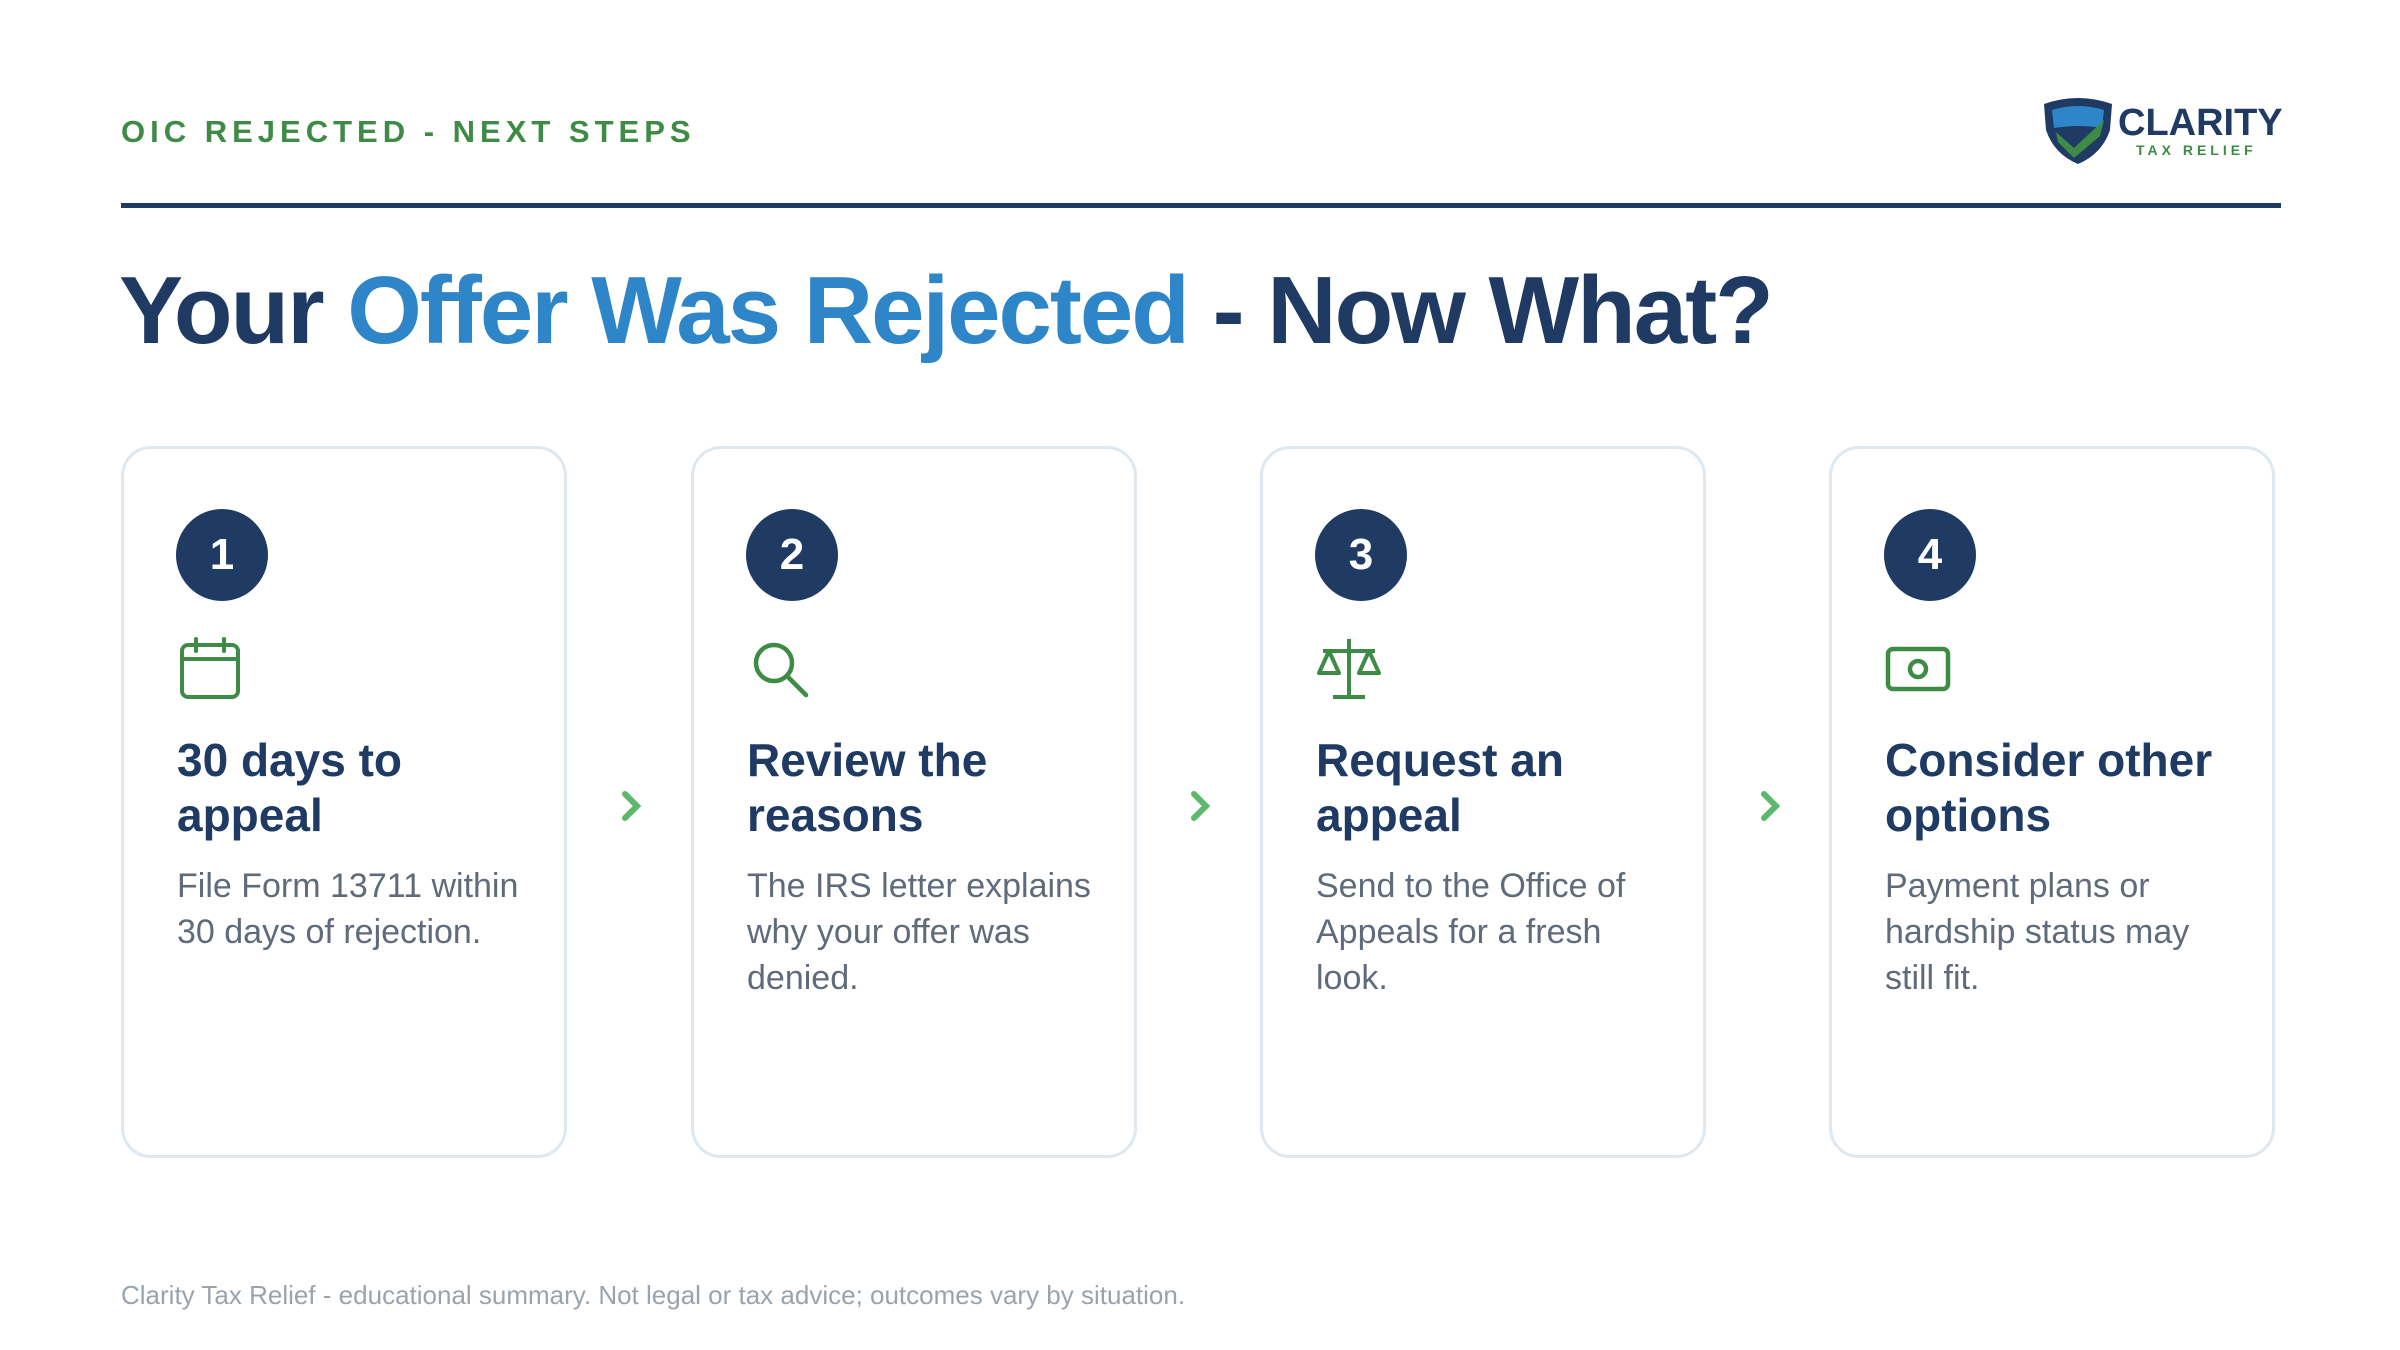 The width and height of the screenshot is (2400, 1350). I want to click on step-number: 1, so click(222, 555).